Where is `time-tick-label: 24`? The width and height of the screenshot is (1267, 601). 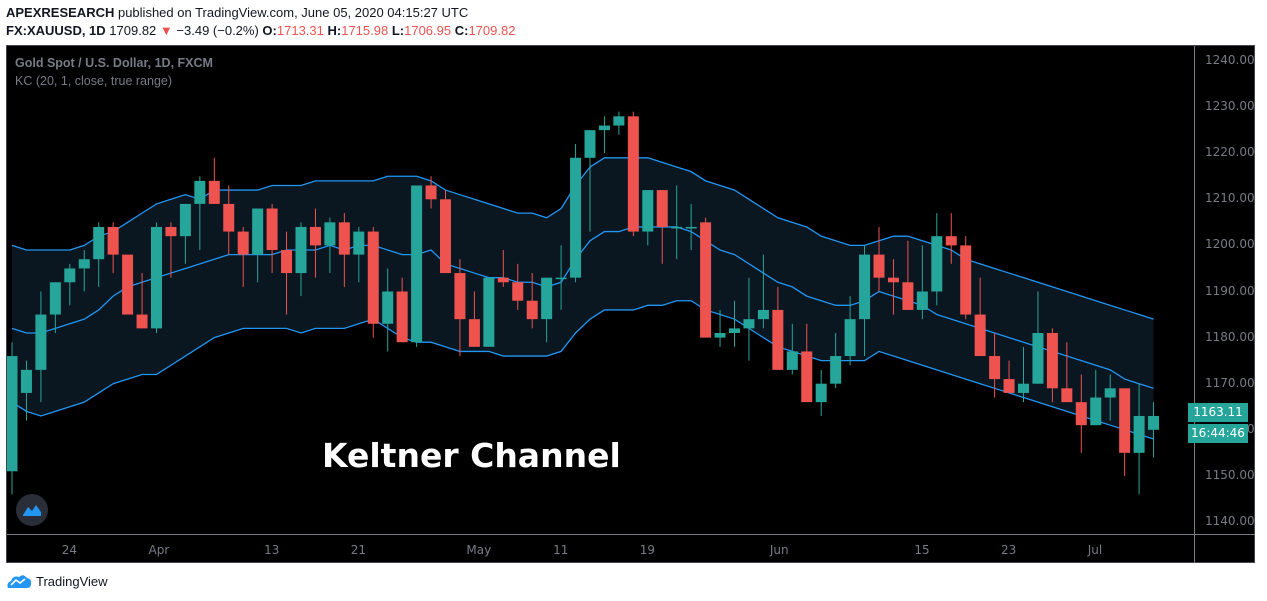
time-tick-label: 24 is located at coordinates (69, 550).